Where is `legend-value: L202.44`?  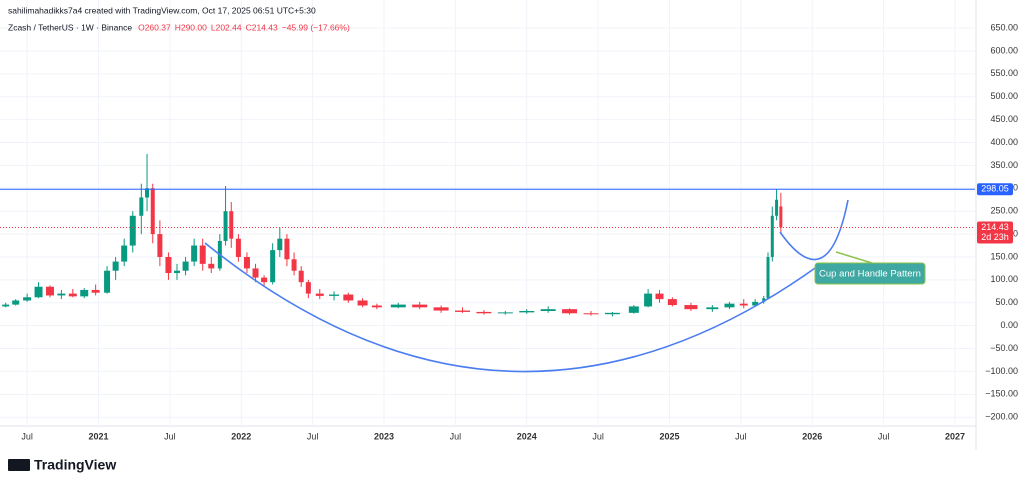
legend-value: L202.44 is located at coordinates (226, 27).